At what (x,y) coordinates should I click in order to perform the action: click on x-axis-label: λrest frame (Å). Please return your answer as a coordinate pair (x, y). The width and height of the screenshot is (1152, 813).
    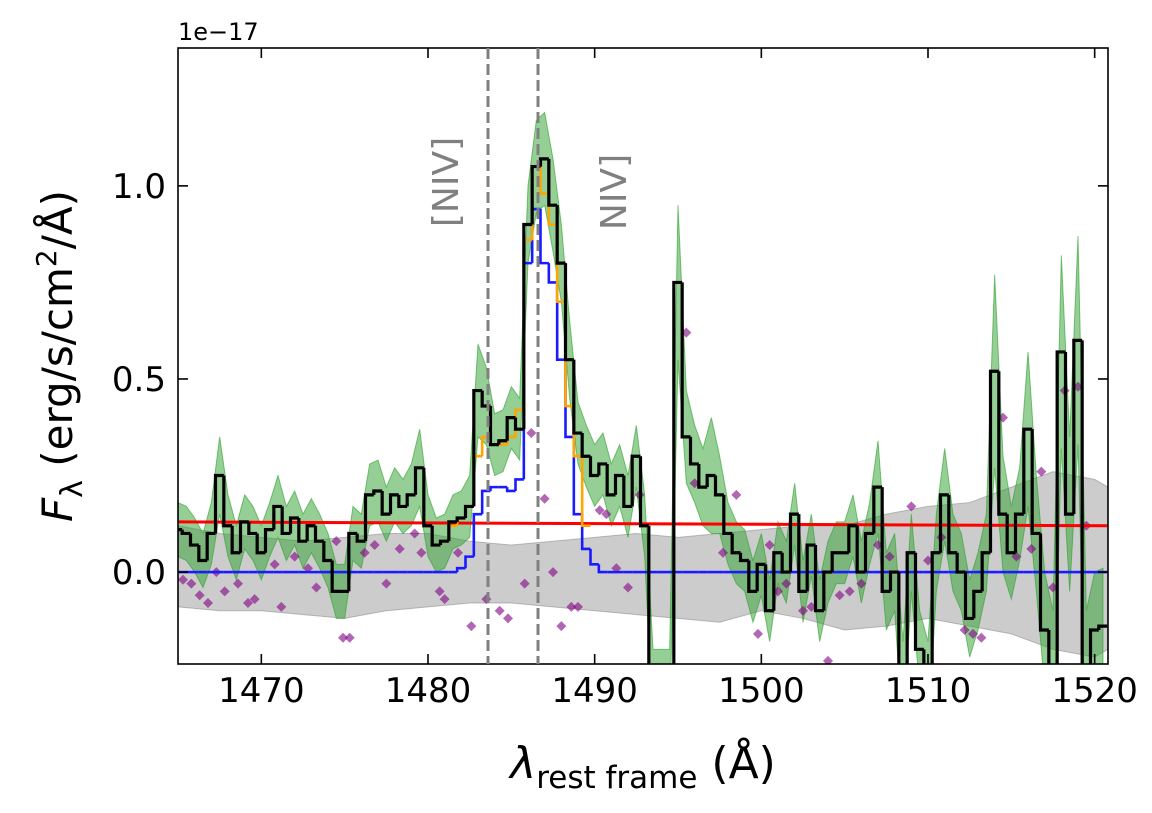
    Looking at the image, I should click on (642, 766).